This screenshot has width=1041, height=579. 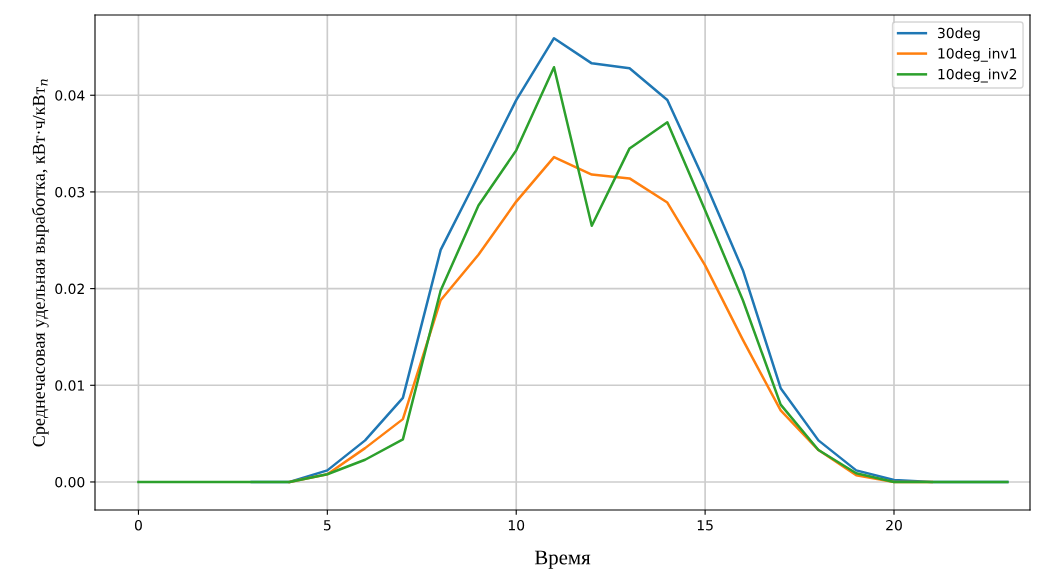 I want to click on x-tick-label: 5, so click(x=327, y=525).